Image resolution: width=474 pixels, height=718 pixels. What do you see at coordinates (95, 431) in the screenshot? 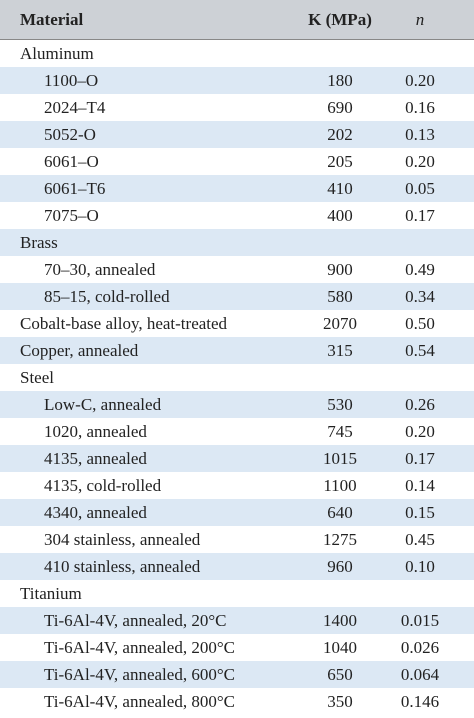
I see `material-cell: 1020, annealed` at bounding box center [95, 431].